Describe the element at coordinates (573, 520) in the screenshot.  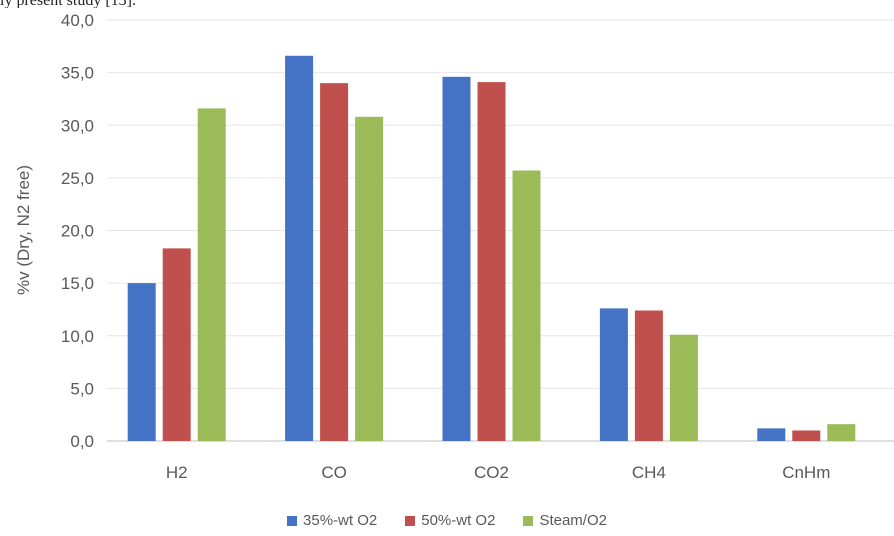
I see `legend-label-series-3: Steam/O2` at that location.